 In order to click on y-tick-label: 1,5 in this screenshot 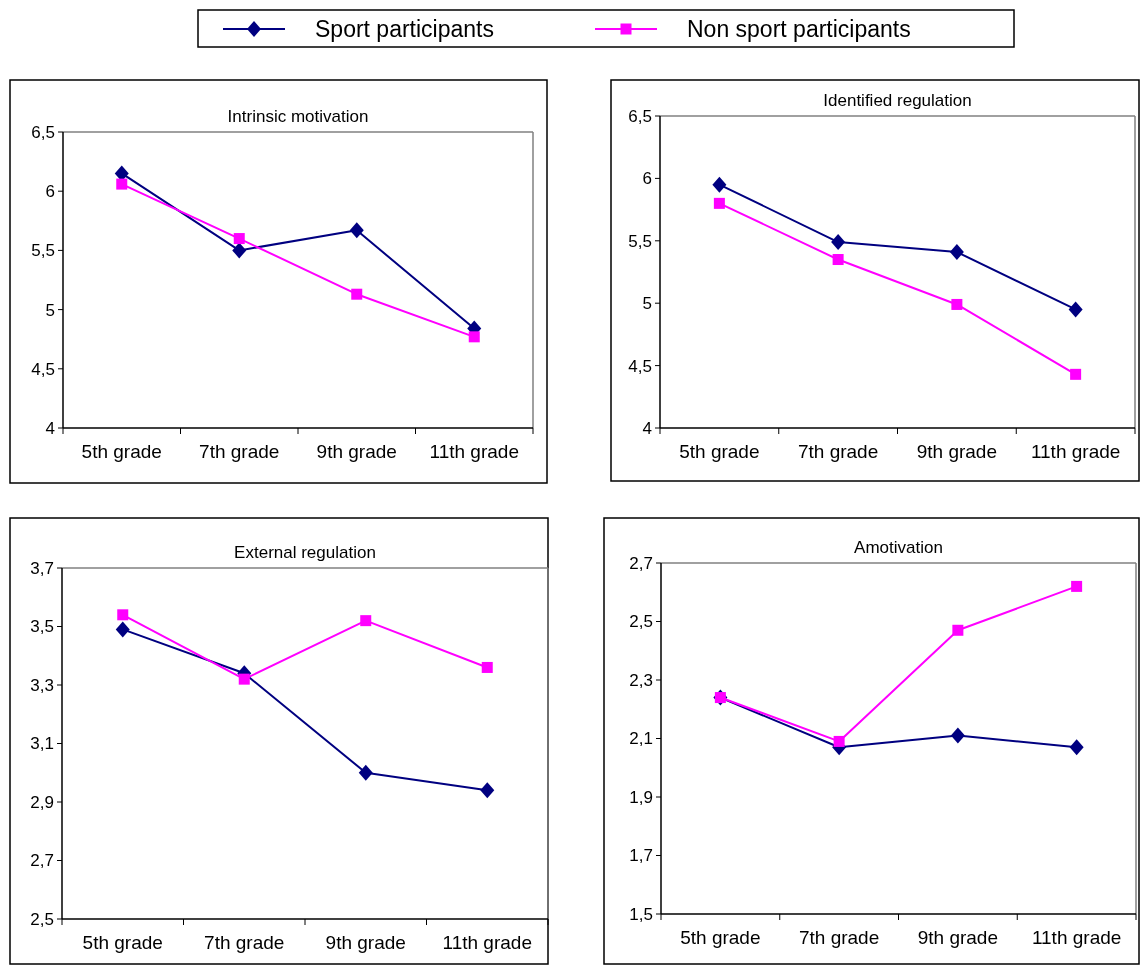, I will do `click(641, 914)`.